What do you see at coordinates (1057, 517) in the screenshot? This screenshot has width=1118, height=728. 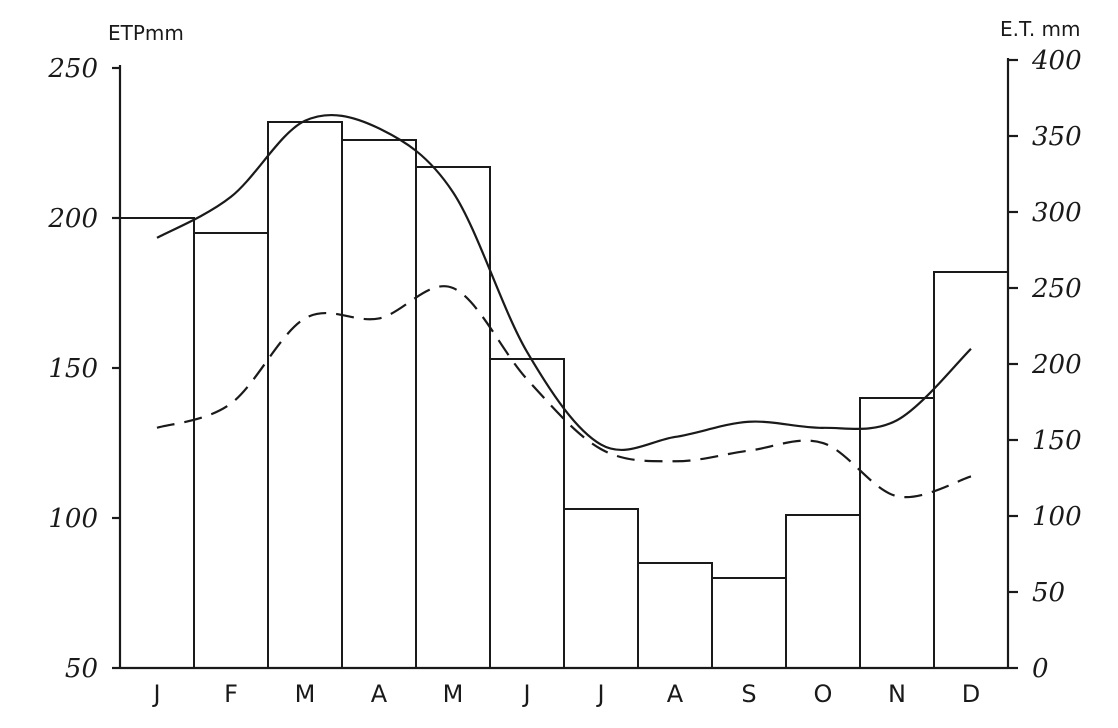 I see `right-tick-label: 100` at bounding box center [1057, 517].